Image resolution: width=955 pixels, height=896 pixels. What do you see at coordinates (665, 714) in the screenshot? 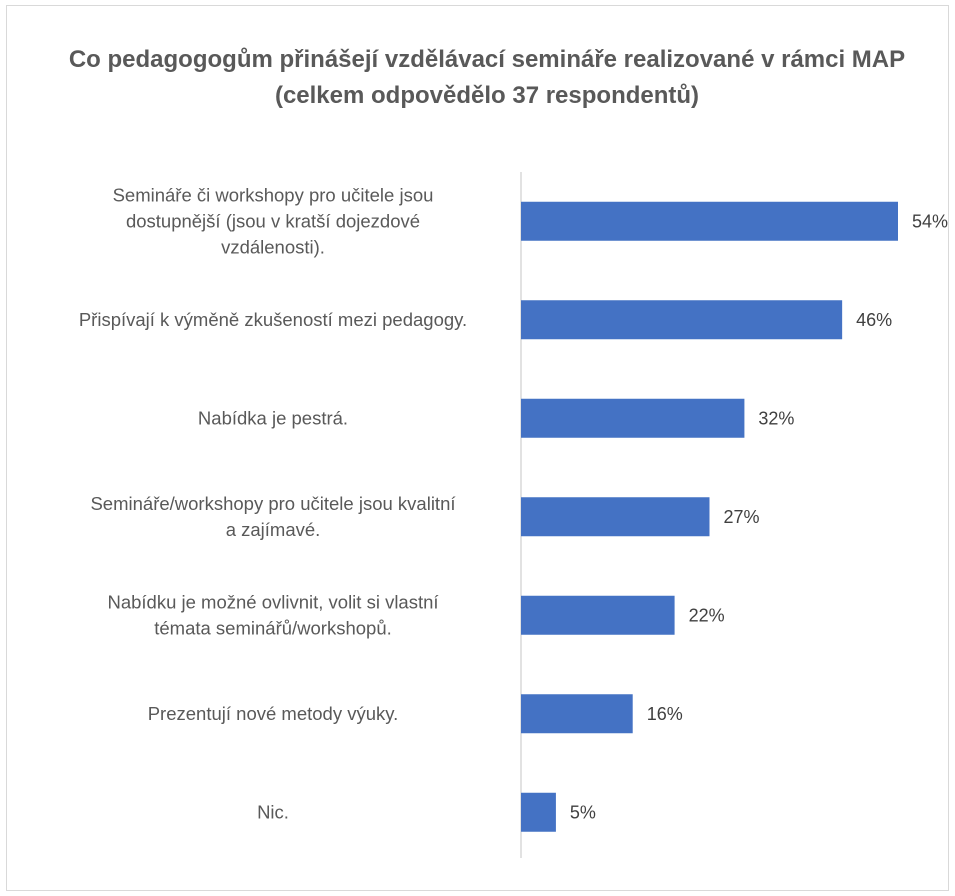
I see `value-label-5: 16%` at bounding box center [665, 714].